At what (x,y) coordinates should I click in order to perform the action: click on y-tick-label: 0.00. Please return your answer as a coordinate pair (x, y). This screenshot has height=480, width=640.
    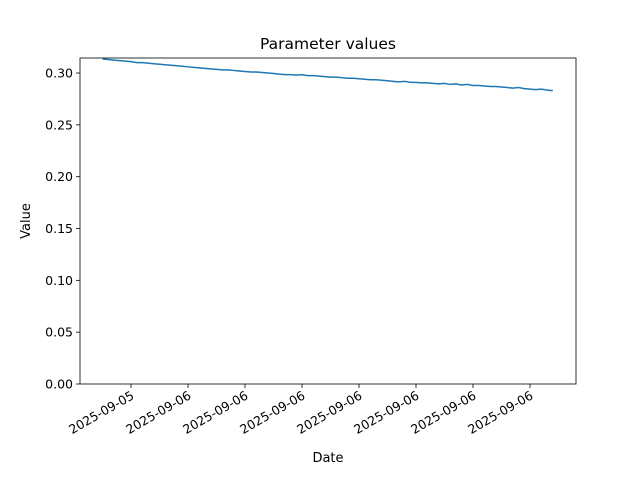
    Looking at the image, I should click on (59, 384).